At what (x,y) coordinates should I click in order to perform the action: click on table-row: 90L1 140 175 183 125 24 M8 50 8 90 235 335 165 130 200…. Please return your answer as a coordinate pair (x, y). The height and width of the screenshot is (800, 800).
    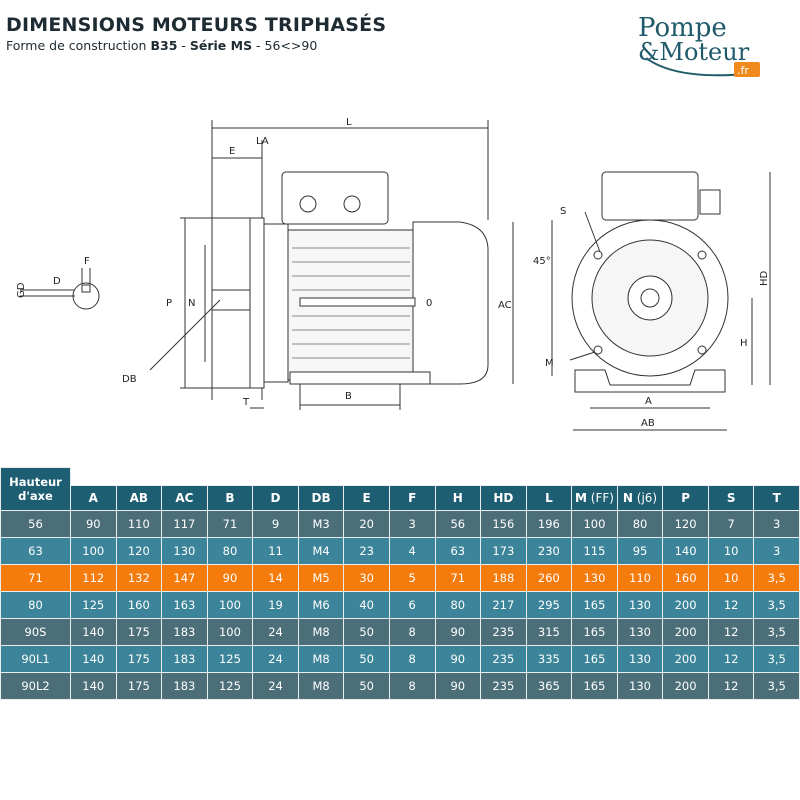
    Looking at the image, I should click on (400, 659).